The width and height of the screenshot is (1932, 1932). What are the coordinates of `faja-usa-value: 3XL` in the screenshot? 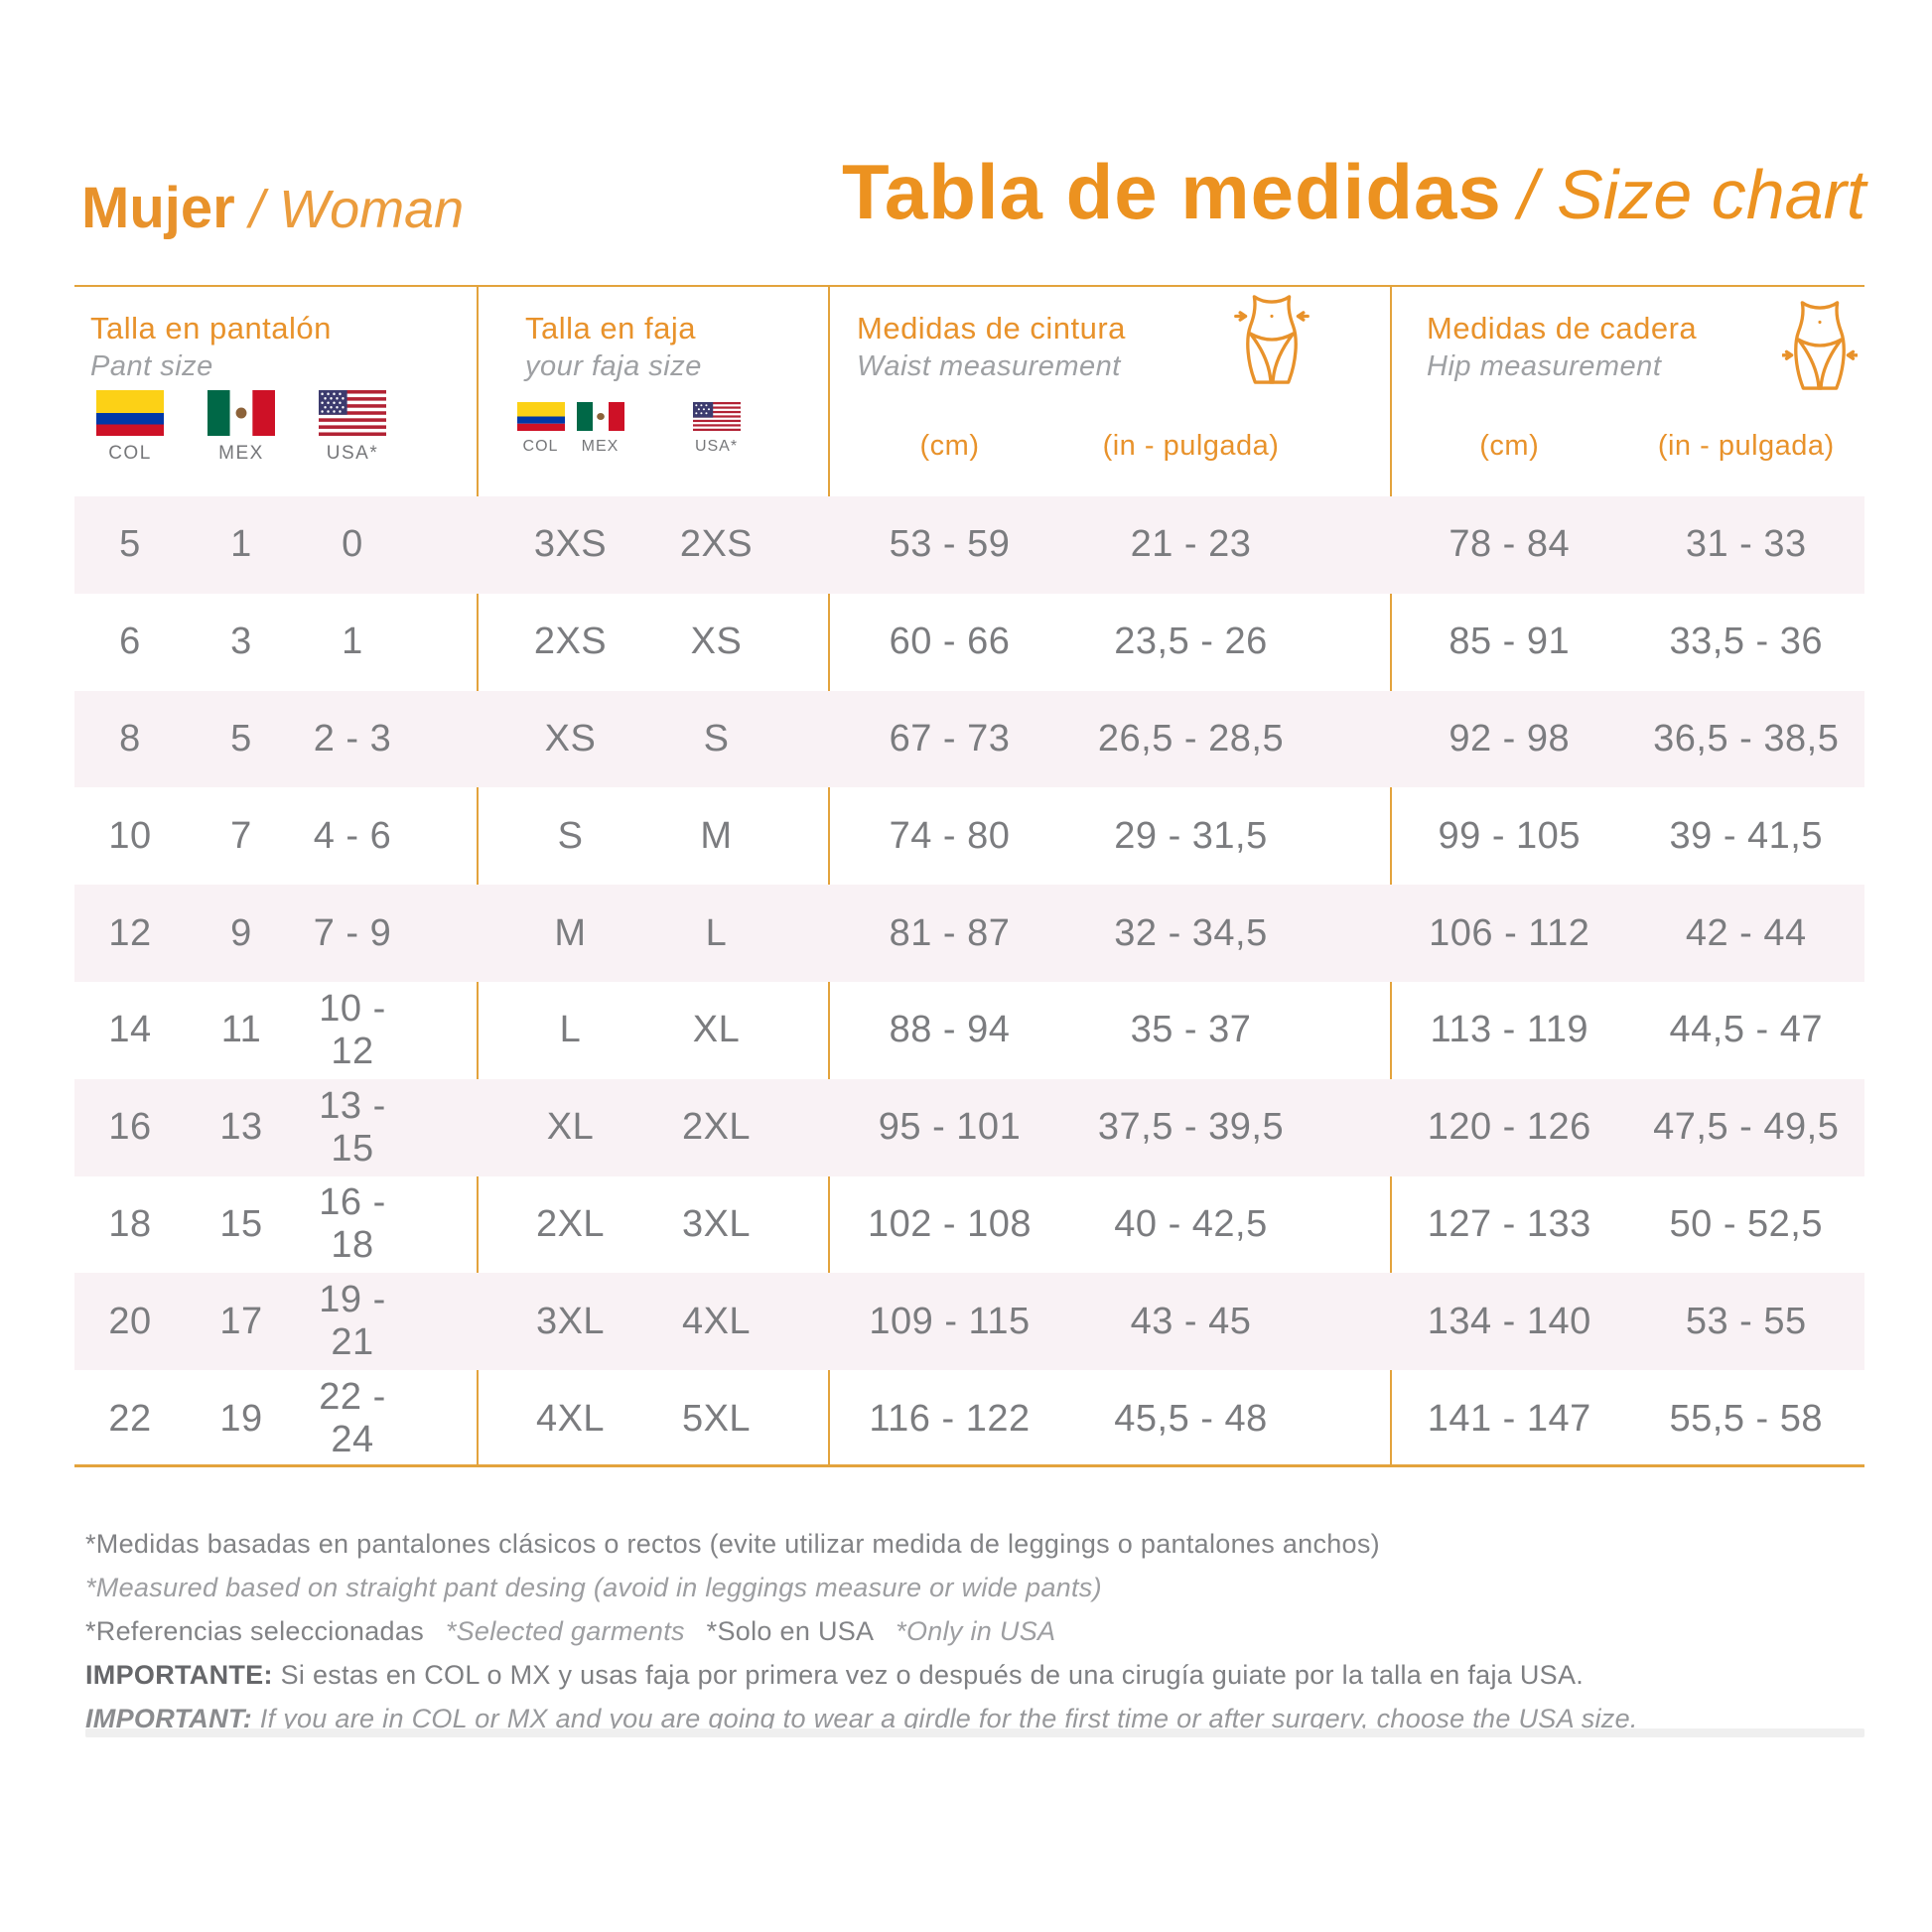 It's located at (716, 1223).